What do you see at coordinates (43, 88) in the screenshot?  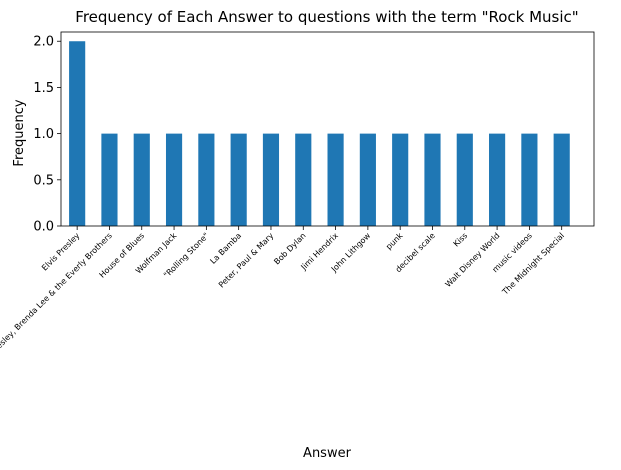 I see `y-tick-label: 1.5` at bounding box center [43, 88].